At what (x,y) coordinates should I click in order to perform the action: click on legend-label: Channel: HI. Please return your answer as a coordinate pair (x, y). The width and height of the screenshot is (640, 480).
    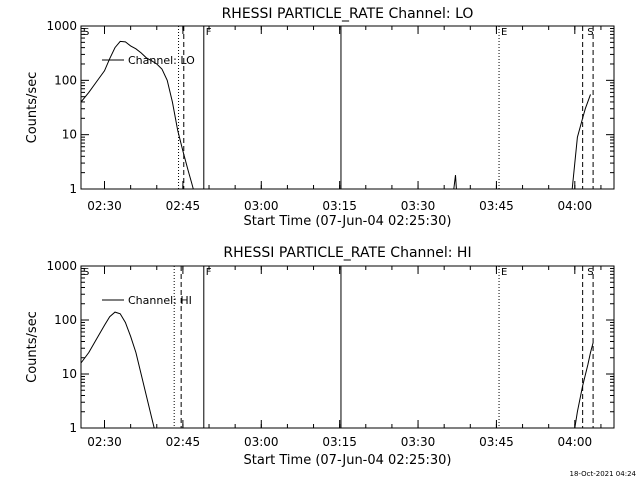
    Looking at the image, I should click on (160, 300).